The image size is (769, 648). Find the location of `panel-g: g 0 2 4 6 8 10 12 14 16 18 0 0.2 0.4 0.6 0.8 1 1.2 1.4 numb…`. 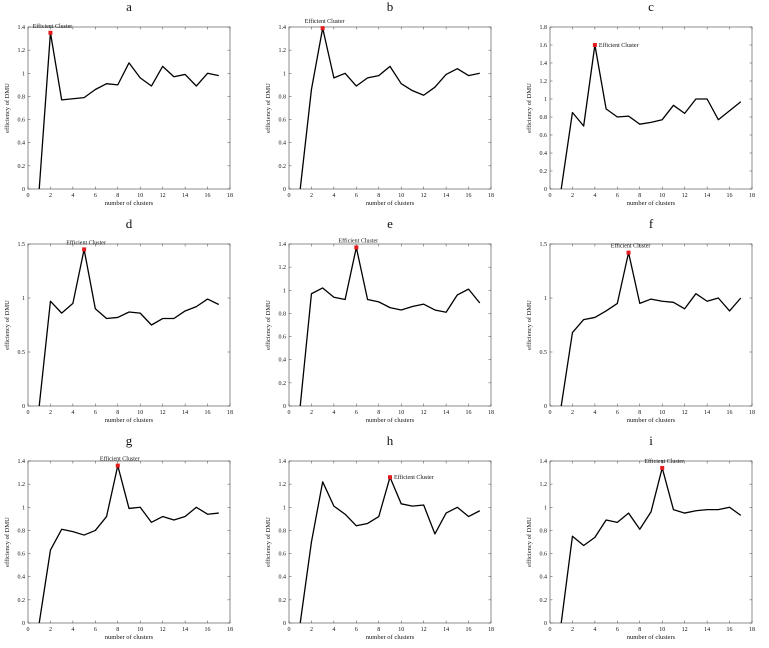

panel-g: g 0 2 4 6 8 10 12 14 16 18 0 0.2 0.4 0.6 0.8 1 1.2 1.4 numb… is located at coordinates (118, 537).